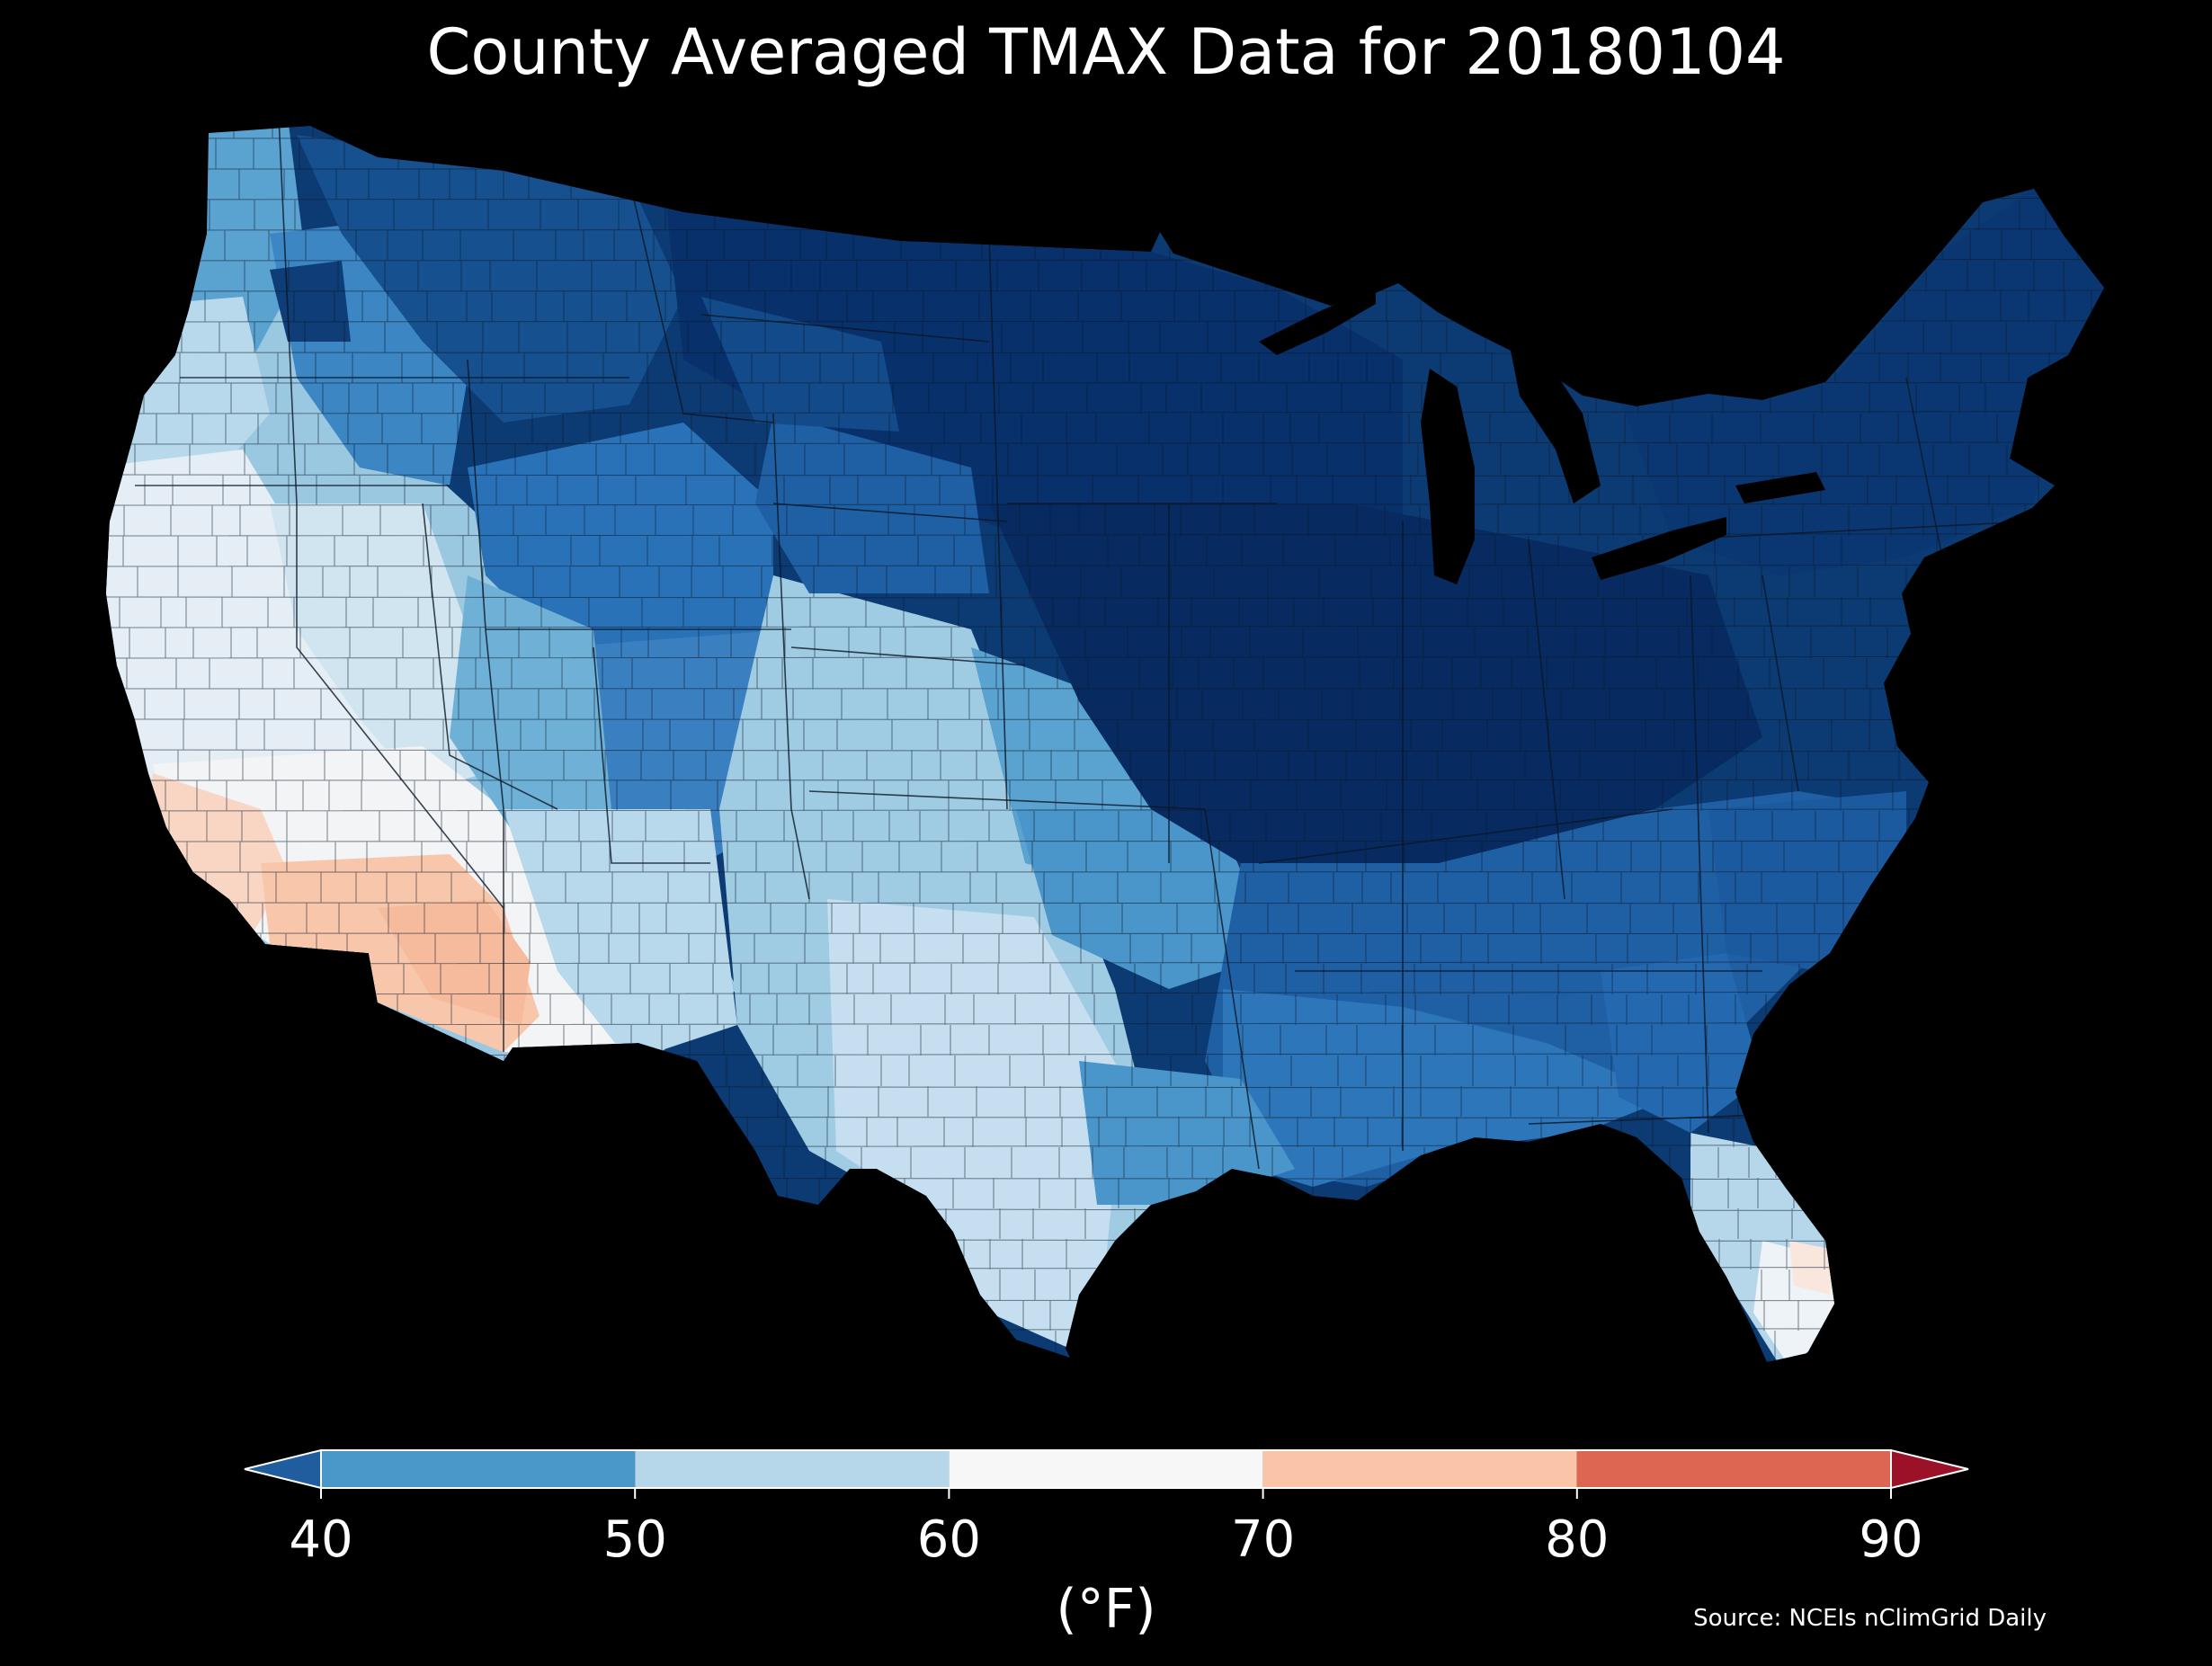 The width and height of the screenshot is (2212, 1666). I want to click on midwest-coldest-region, so click(1375, 683).